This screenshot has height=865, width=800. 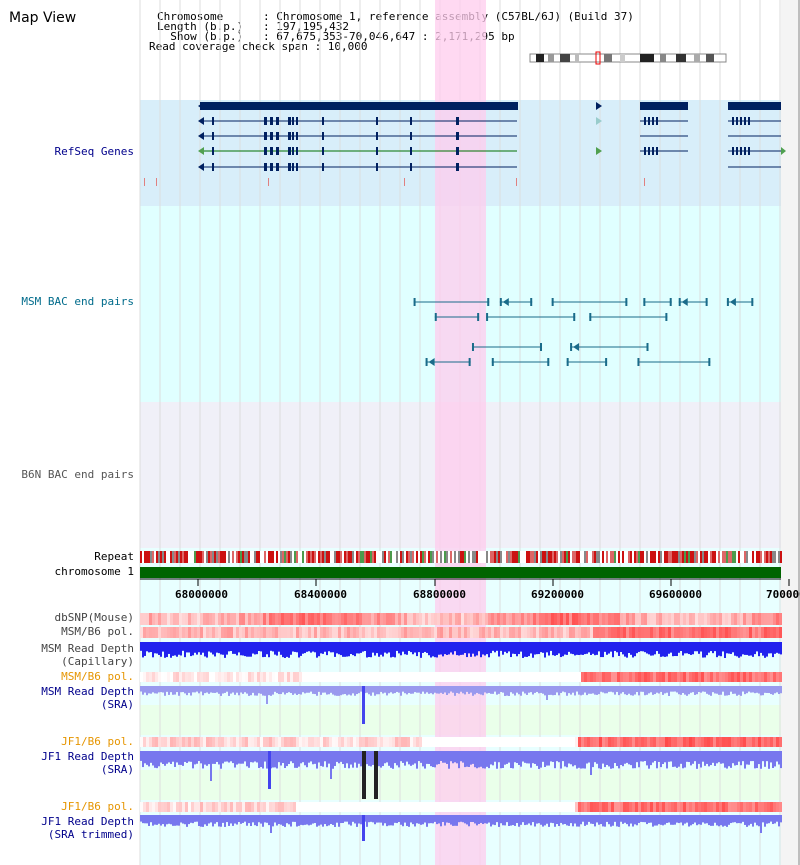 What do you see at coordinates (77, 301) in the screenshot?
I see `track-label-msm-bac: MSM BAC end pairs` at bounding box center [77, 301].